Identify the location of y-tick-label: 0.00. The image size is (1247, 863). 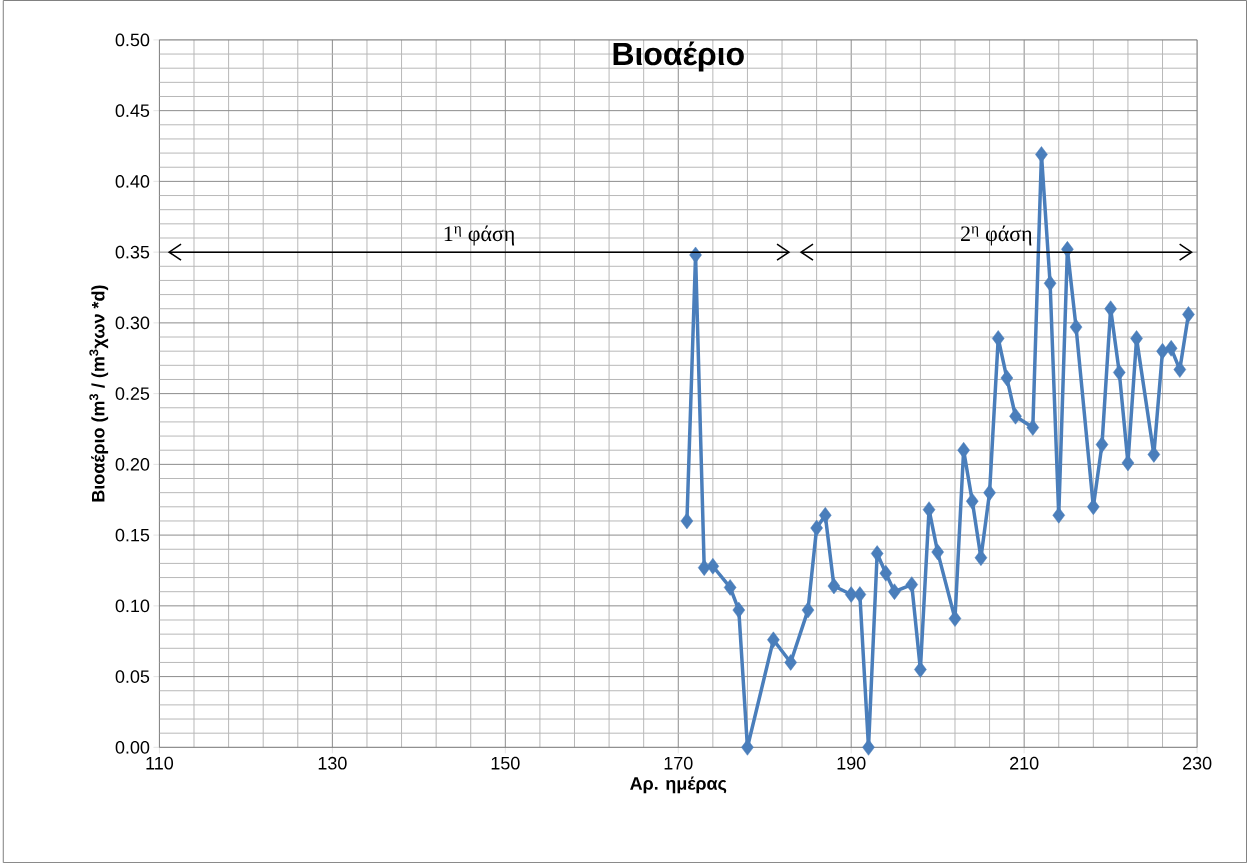
(132, 747).